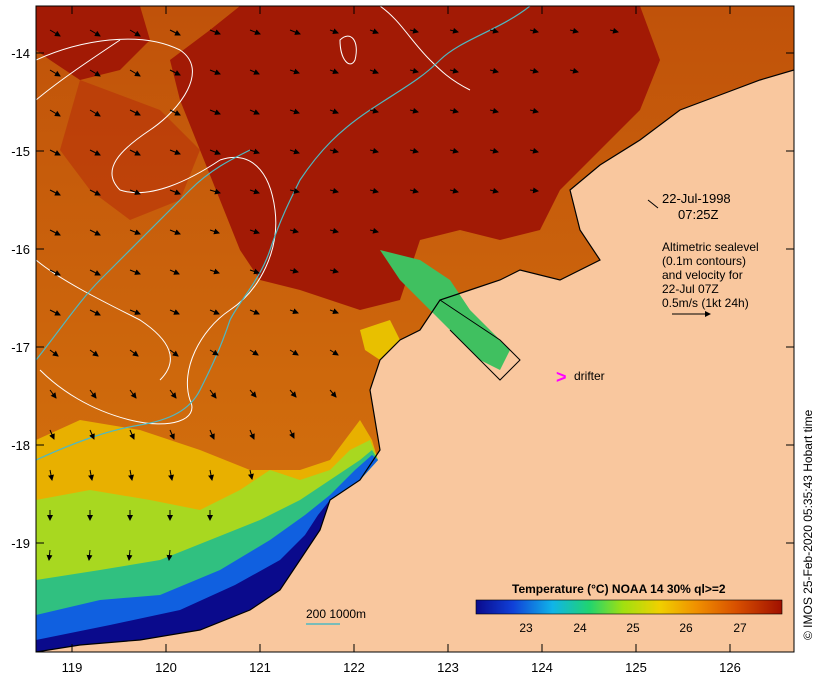  What do you see at coordinates (260, 667) in the screenshot?
I see `lon-label: 121` at bounding box center [260, 667].